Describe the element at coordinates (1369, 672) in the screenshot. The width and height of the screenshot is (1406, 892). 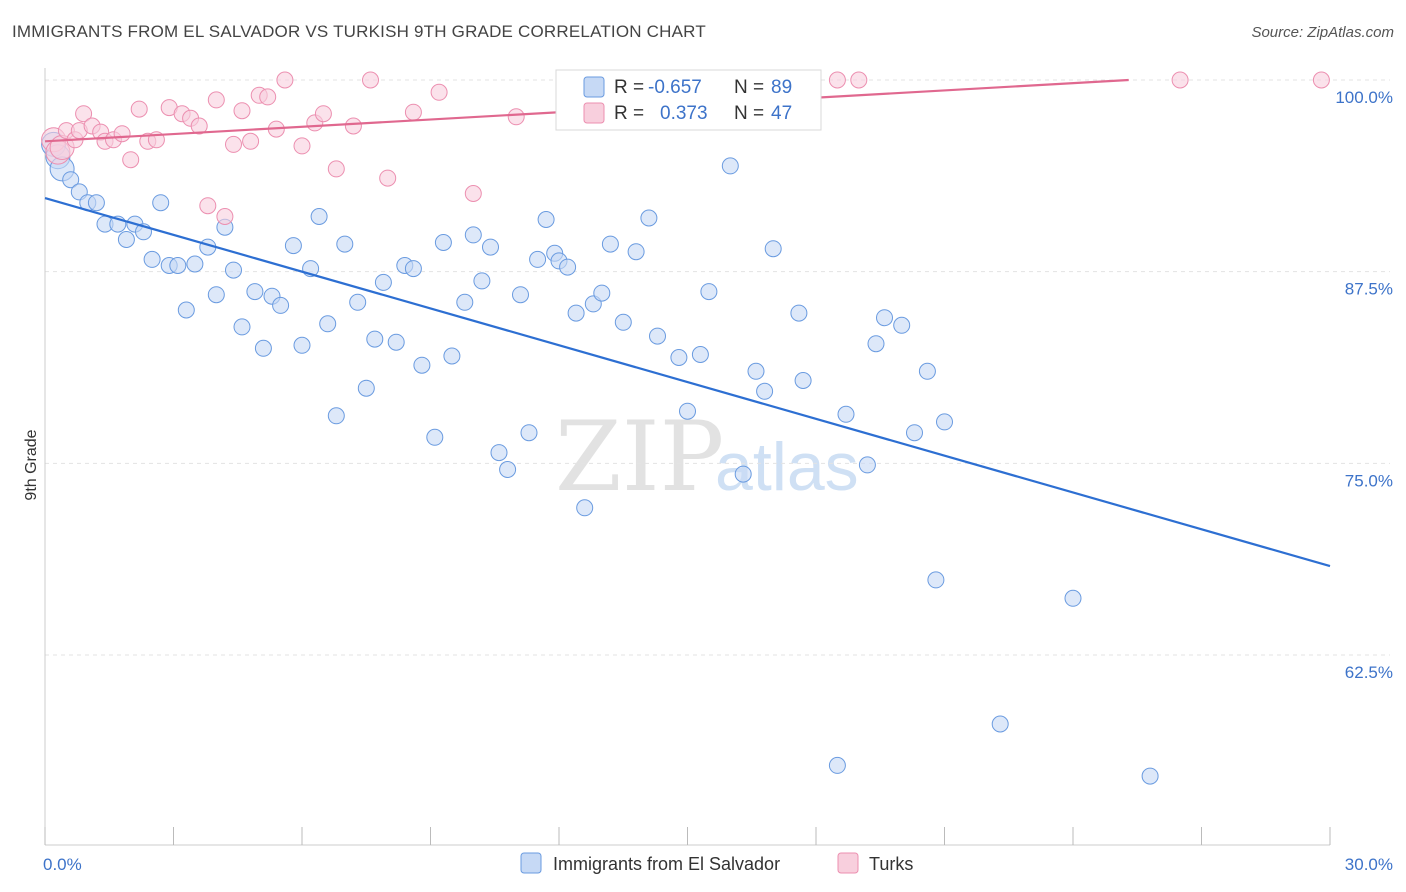
I see `y-tick-label: 62.5%` at that location.